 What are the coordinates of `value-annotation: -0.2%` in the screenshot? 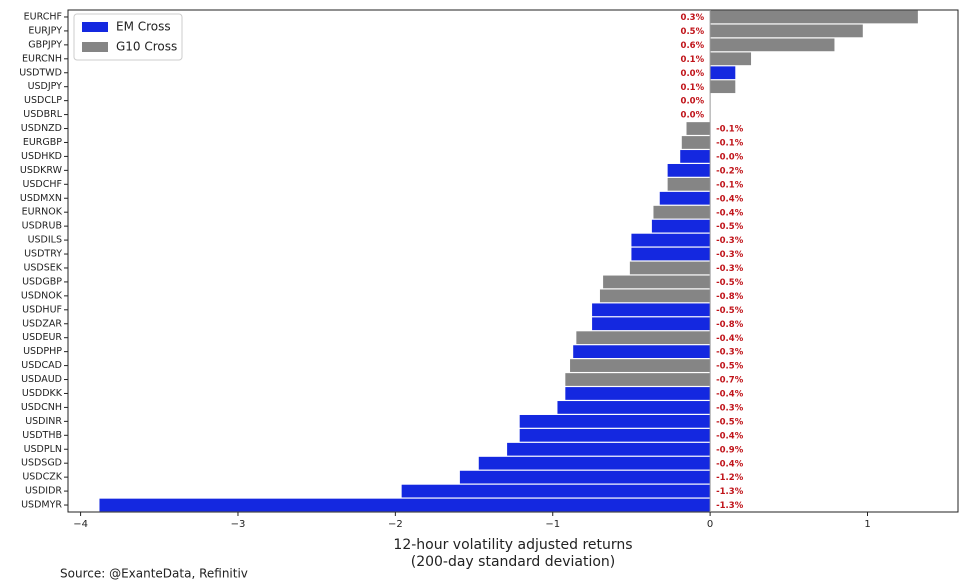 It's located at (730, 171).